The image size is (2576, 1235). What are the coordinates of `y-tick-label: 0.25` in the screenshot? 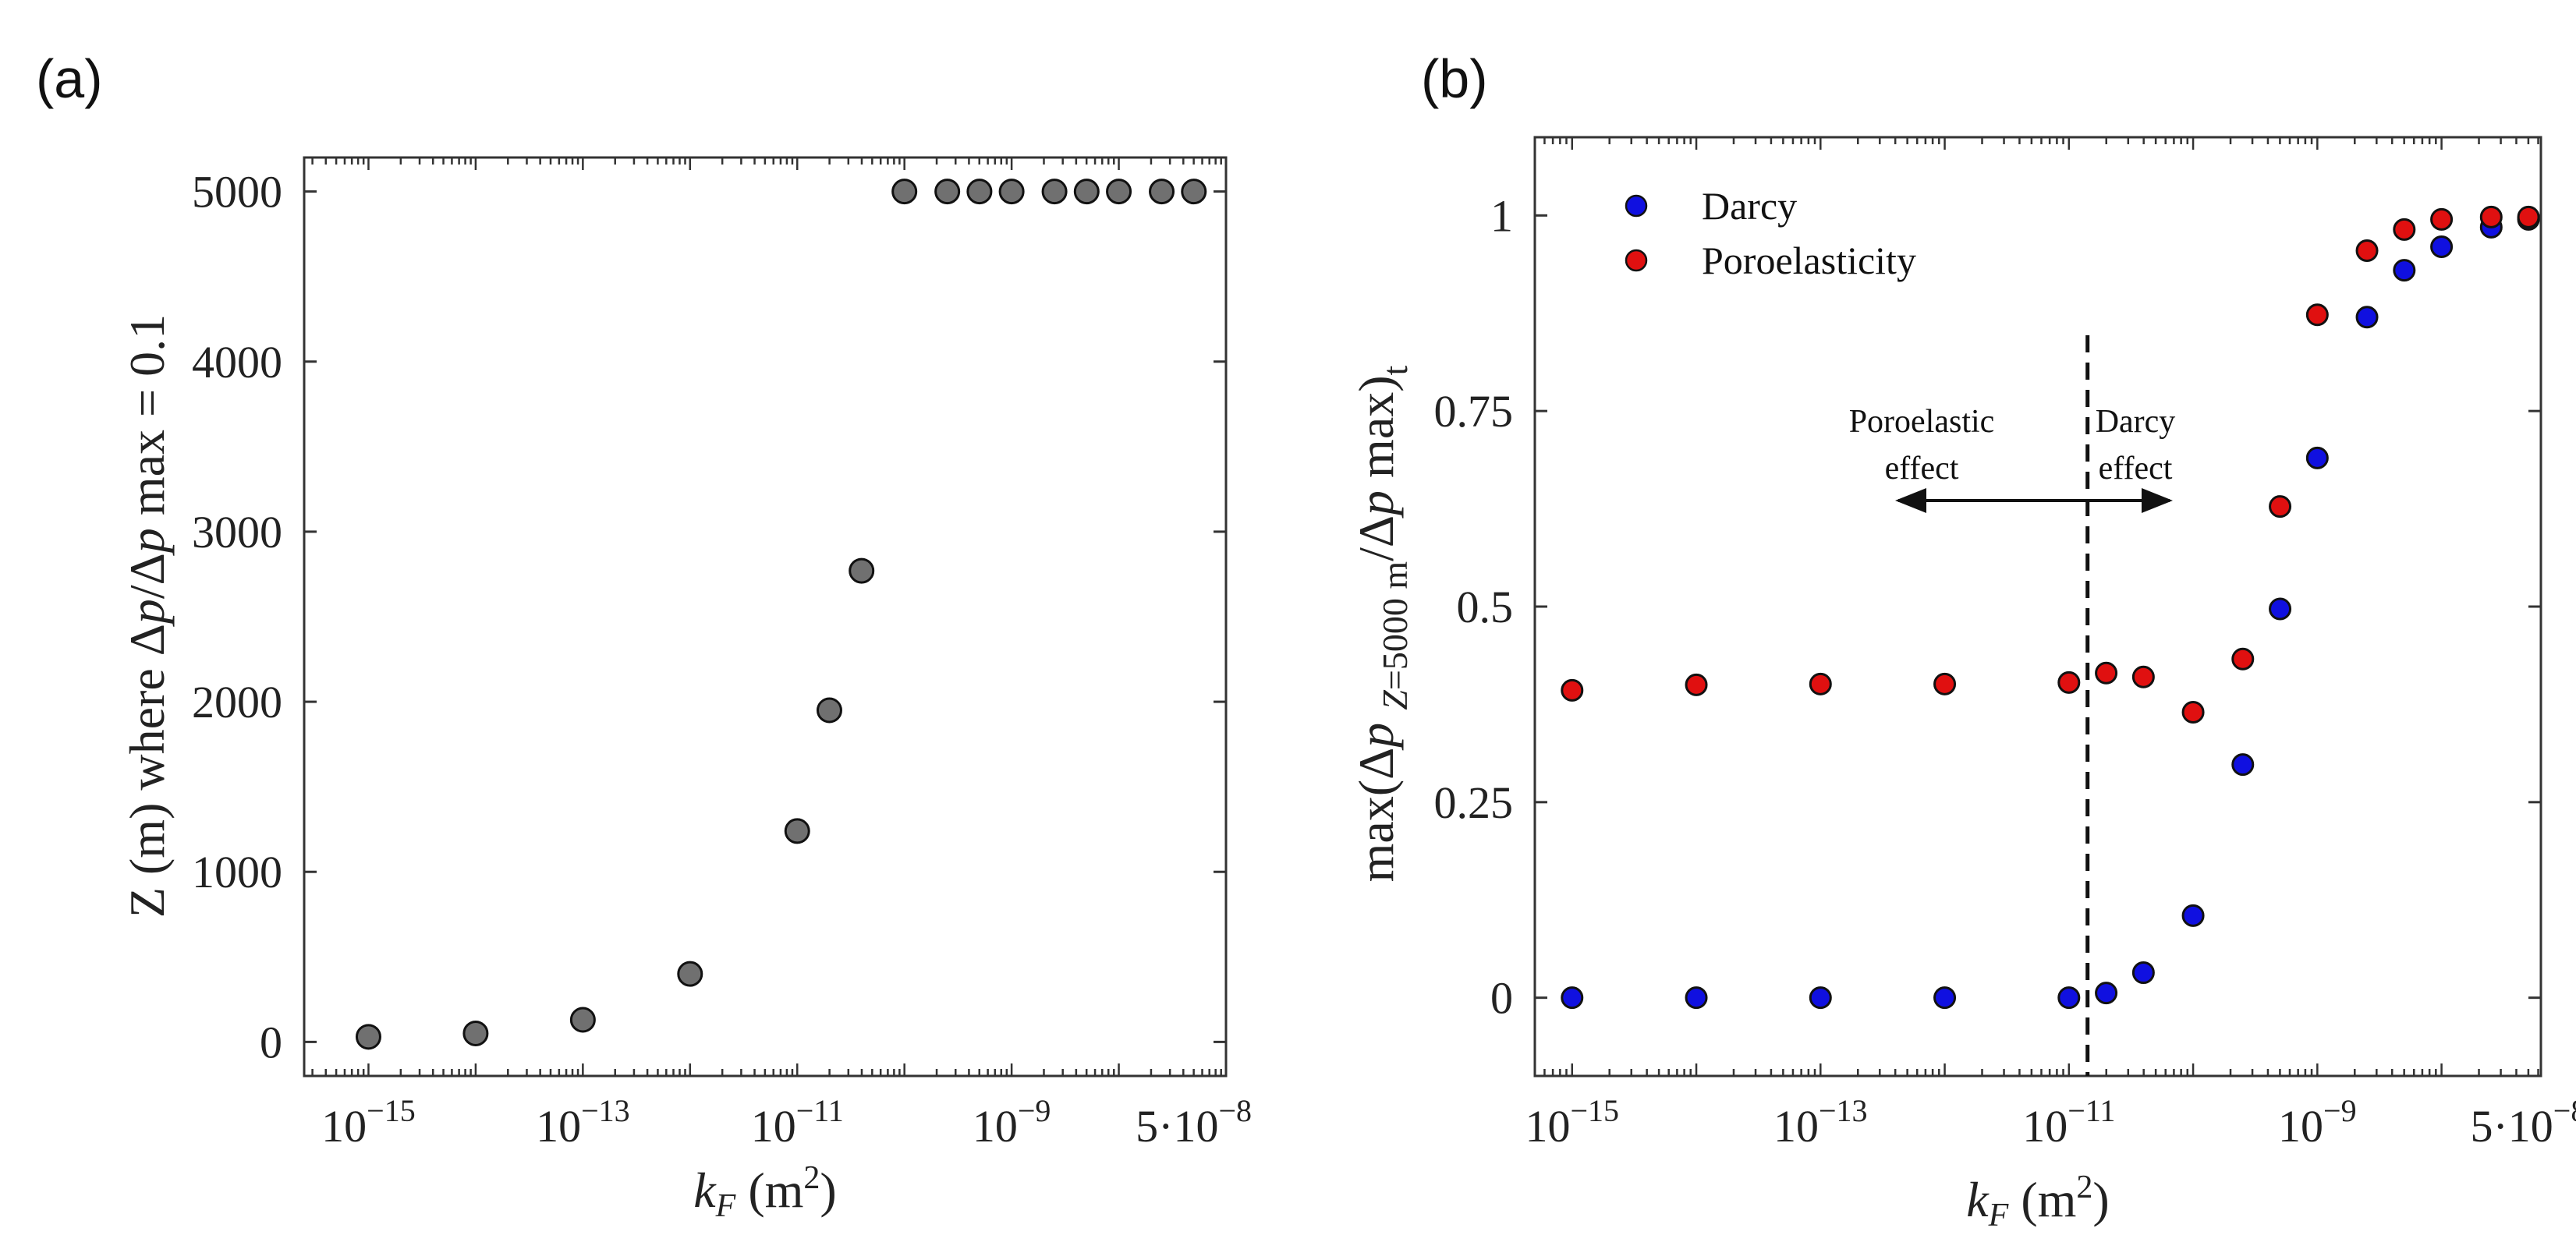 It's located at (1474, 802).